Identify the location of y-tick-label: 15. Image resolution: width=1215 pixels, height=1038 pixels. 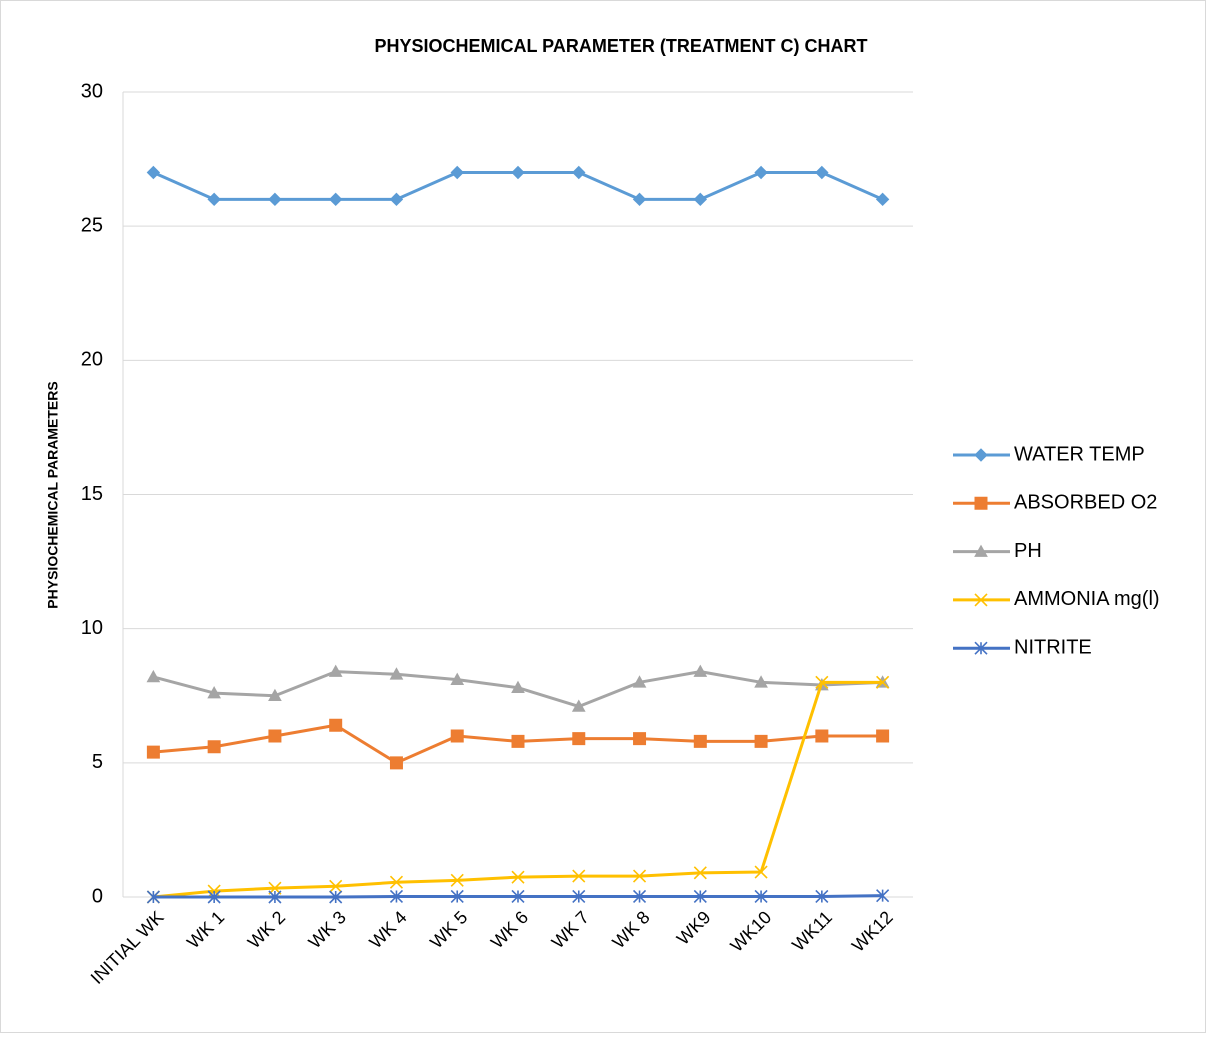
(92, 494).